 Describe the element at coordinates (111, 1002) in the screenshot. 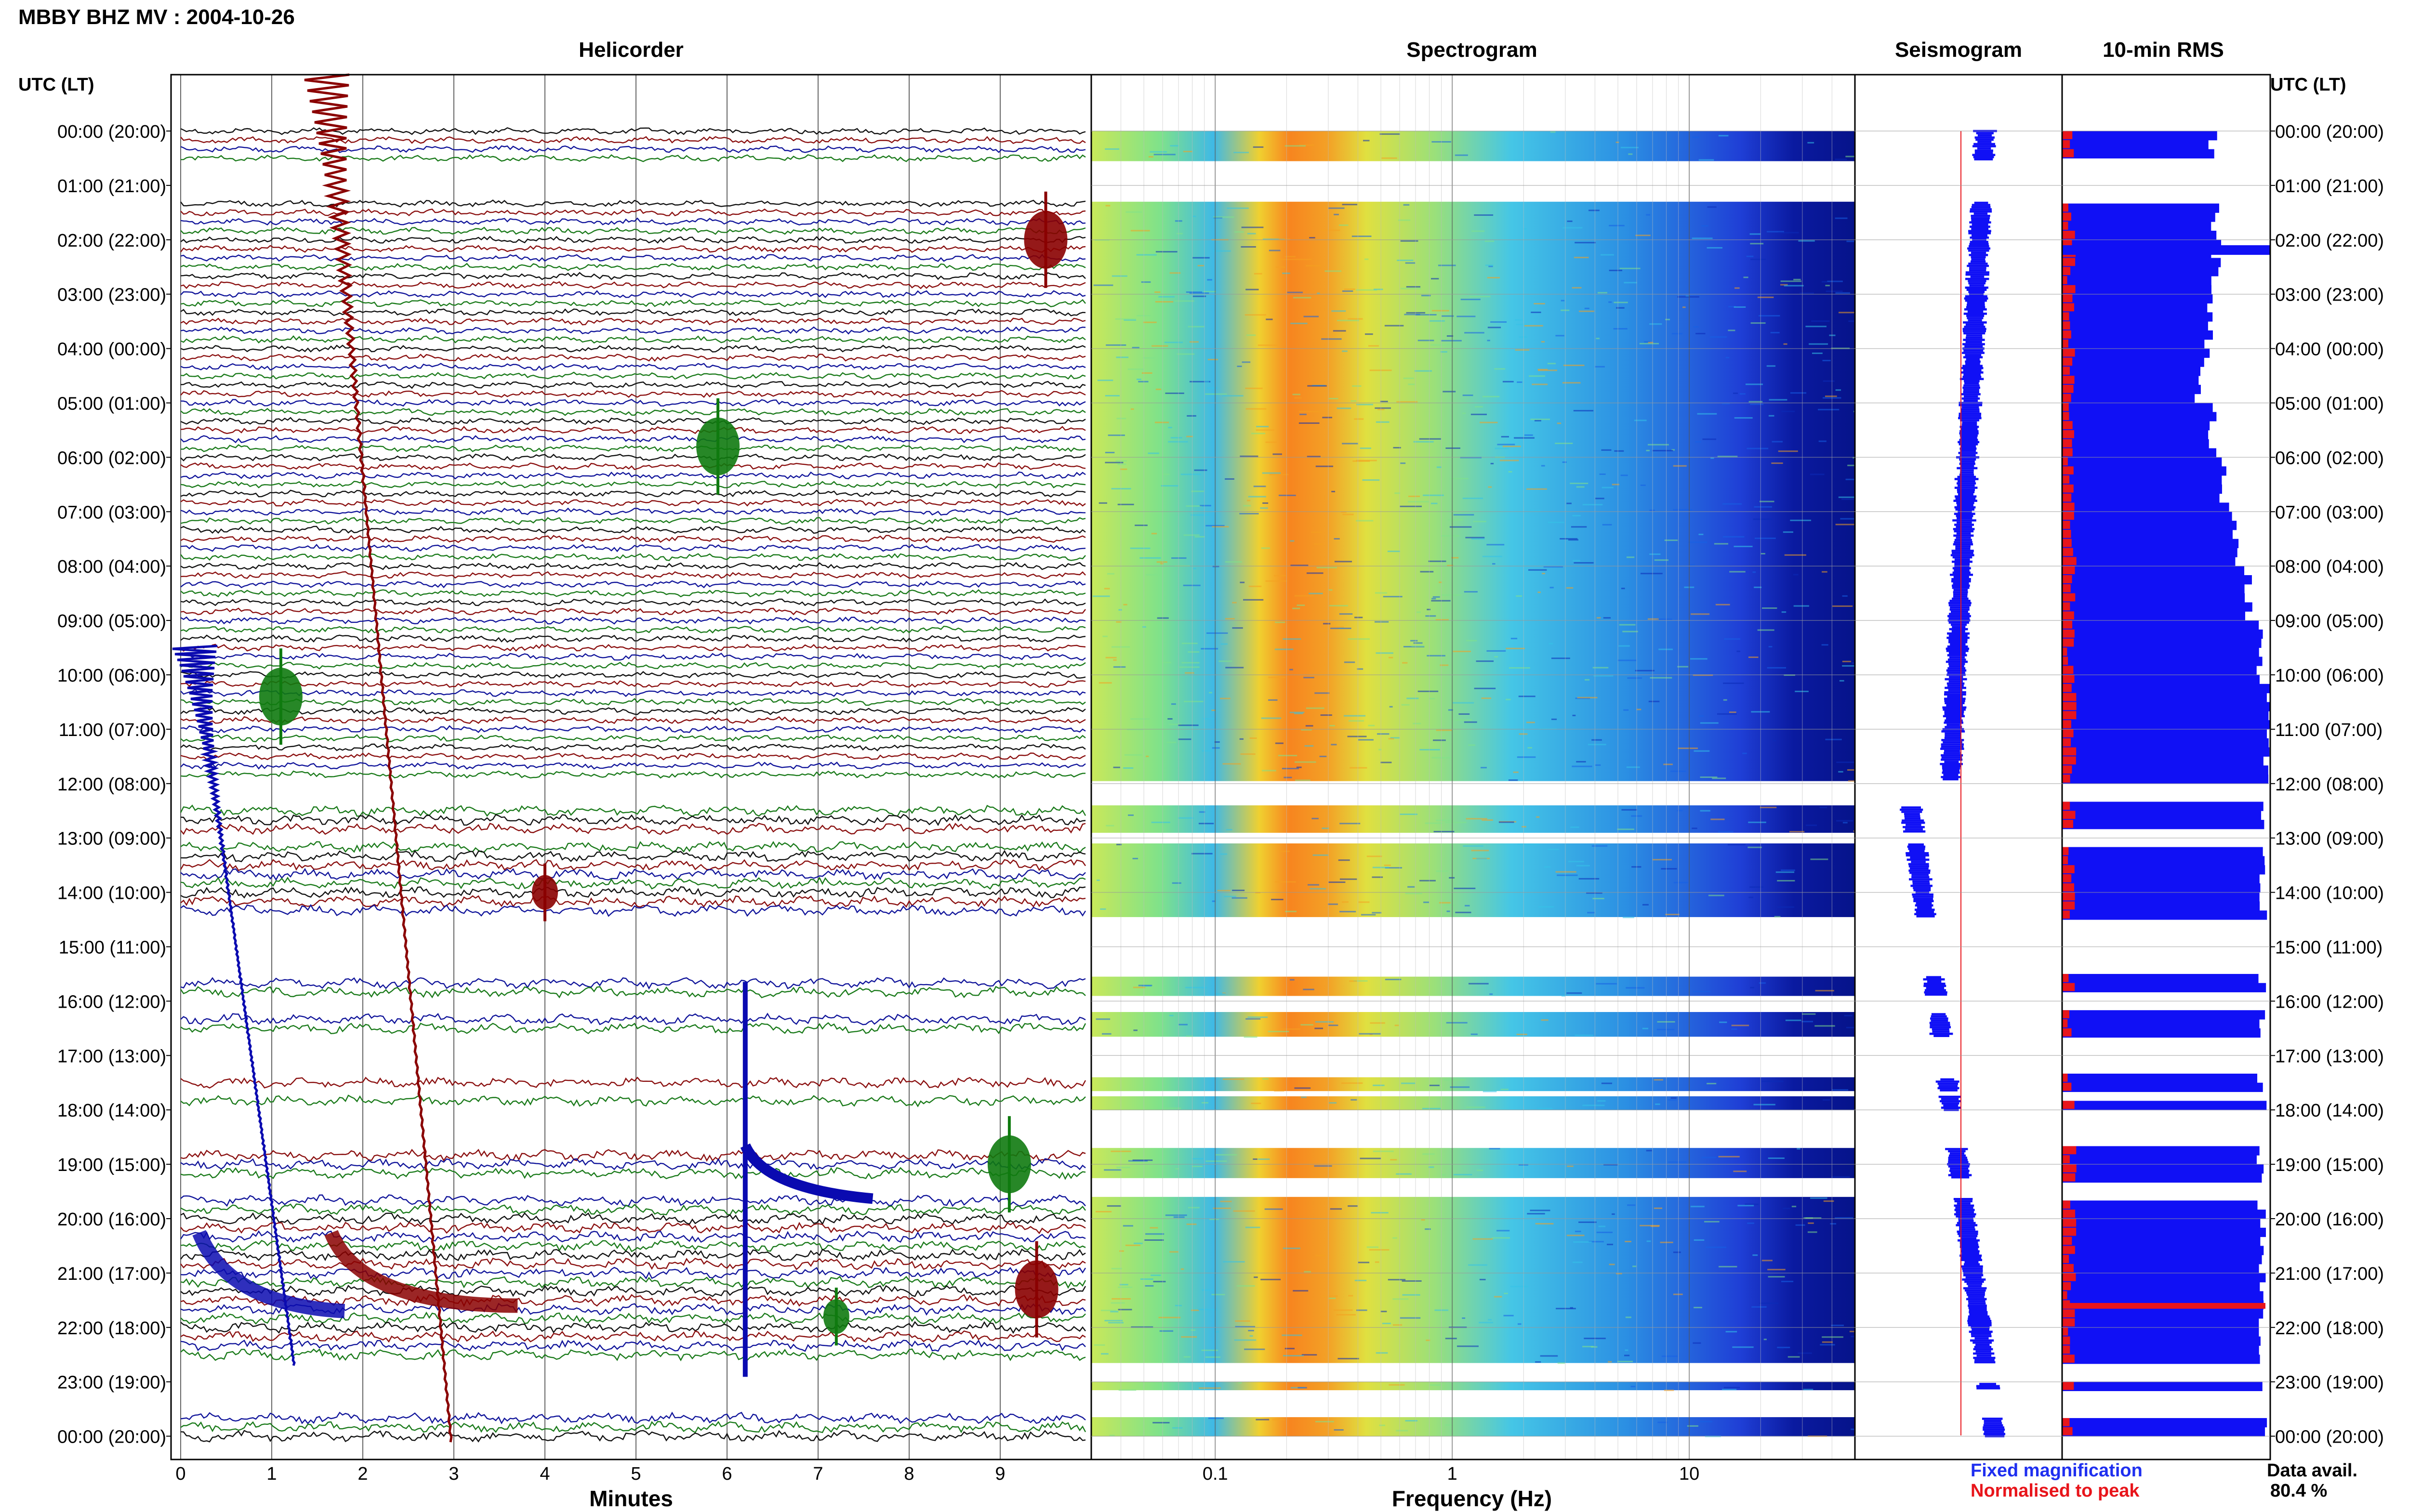

I see `time-tick-left: 16:00 (12:00)` at that location.